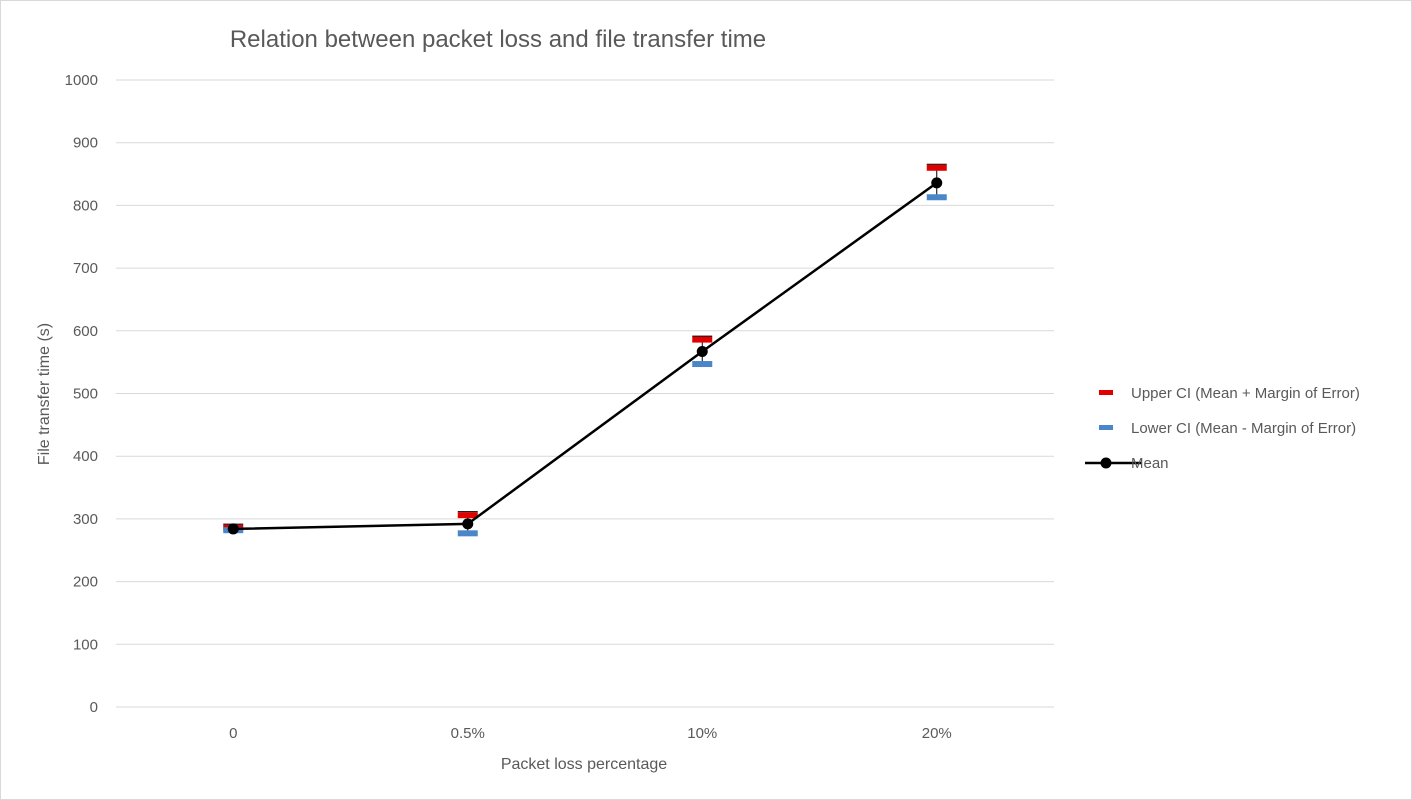 The image size is (1412, 800). Describe the element at coordinates (1245, 393) in the screenshot. I see `legend-label: Upper CI (Mean + Margin of Error)` at that location.